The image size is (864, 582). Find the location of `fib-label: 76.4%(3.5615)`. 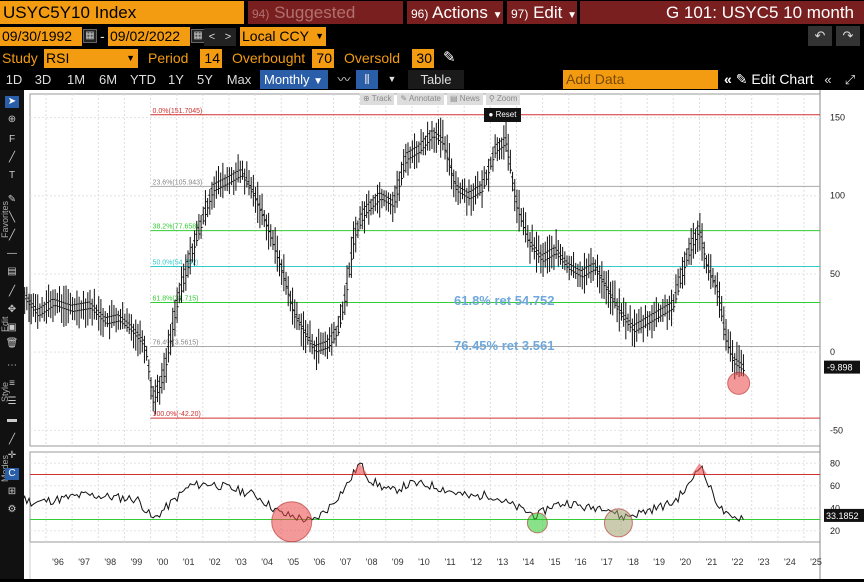

fib-label: 76.4%(3.5615) is located at coordinates (176, 343).